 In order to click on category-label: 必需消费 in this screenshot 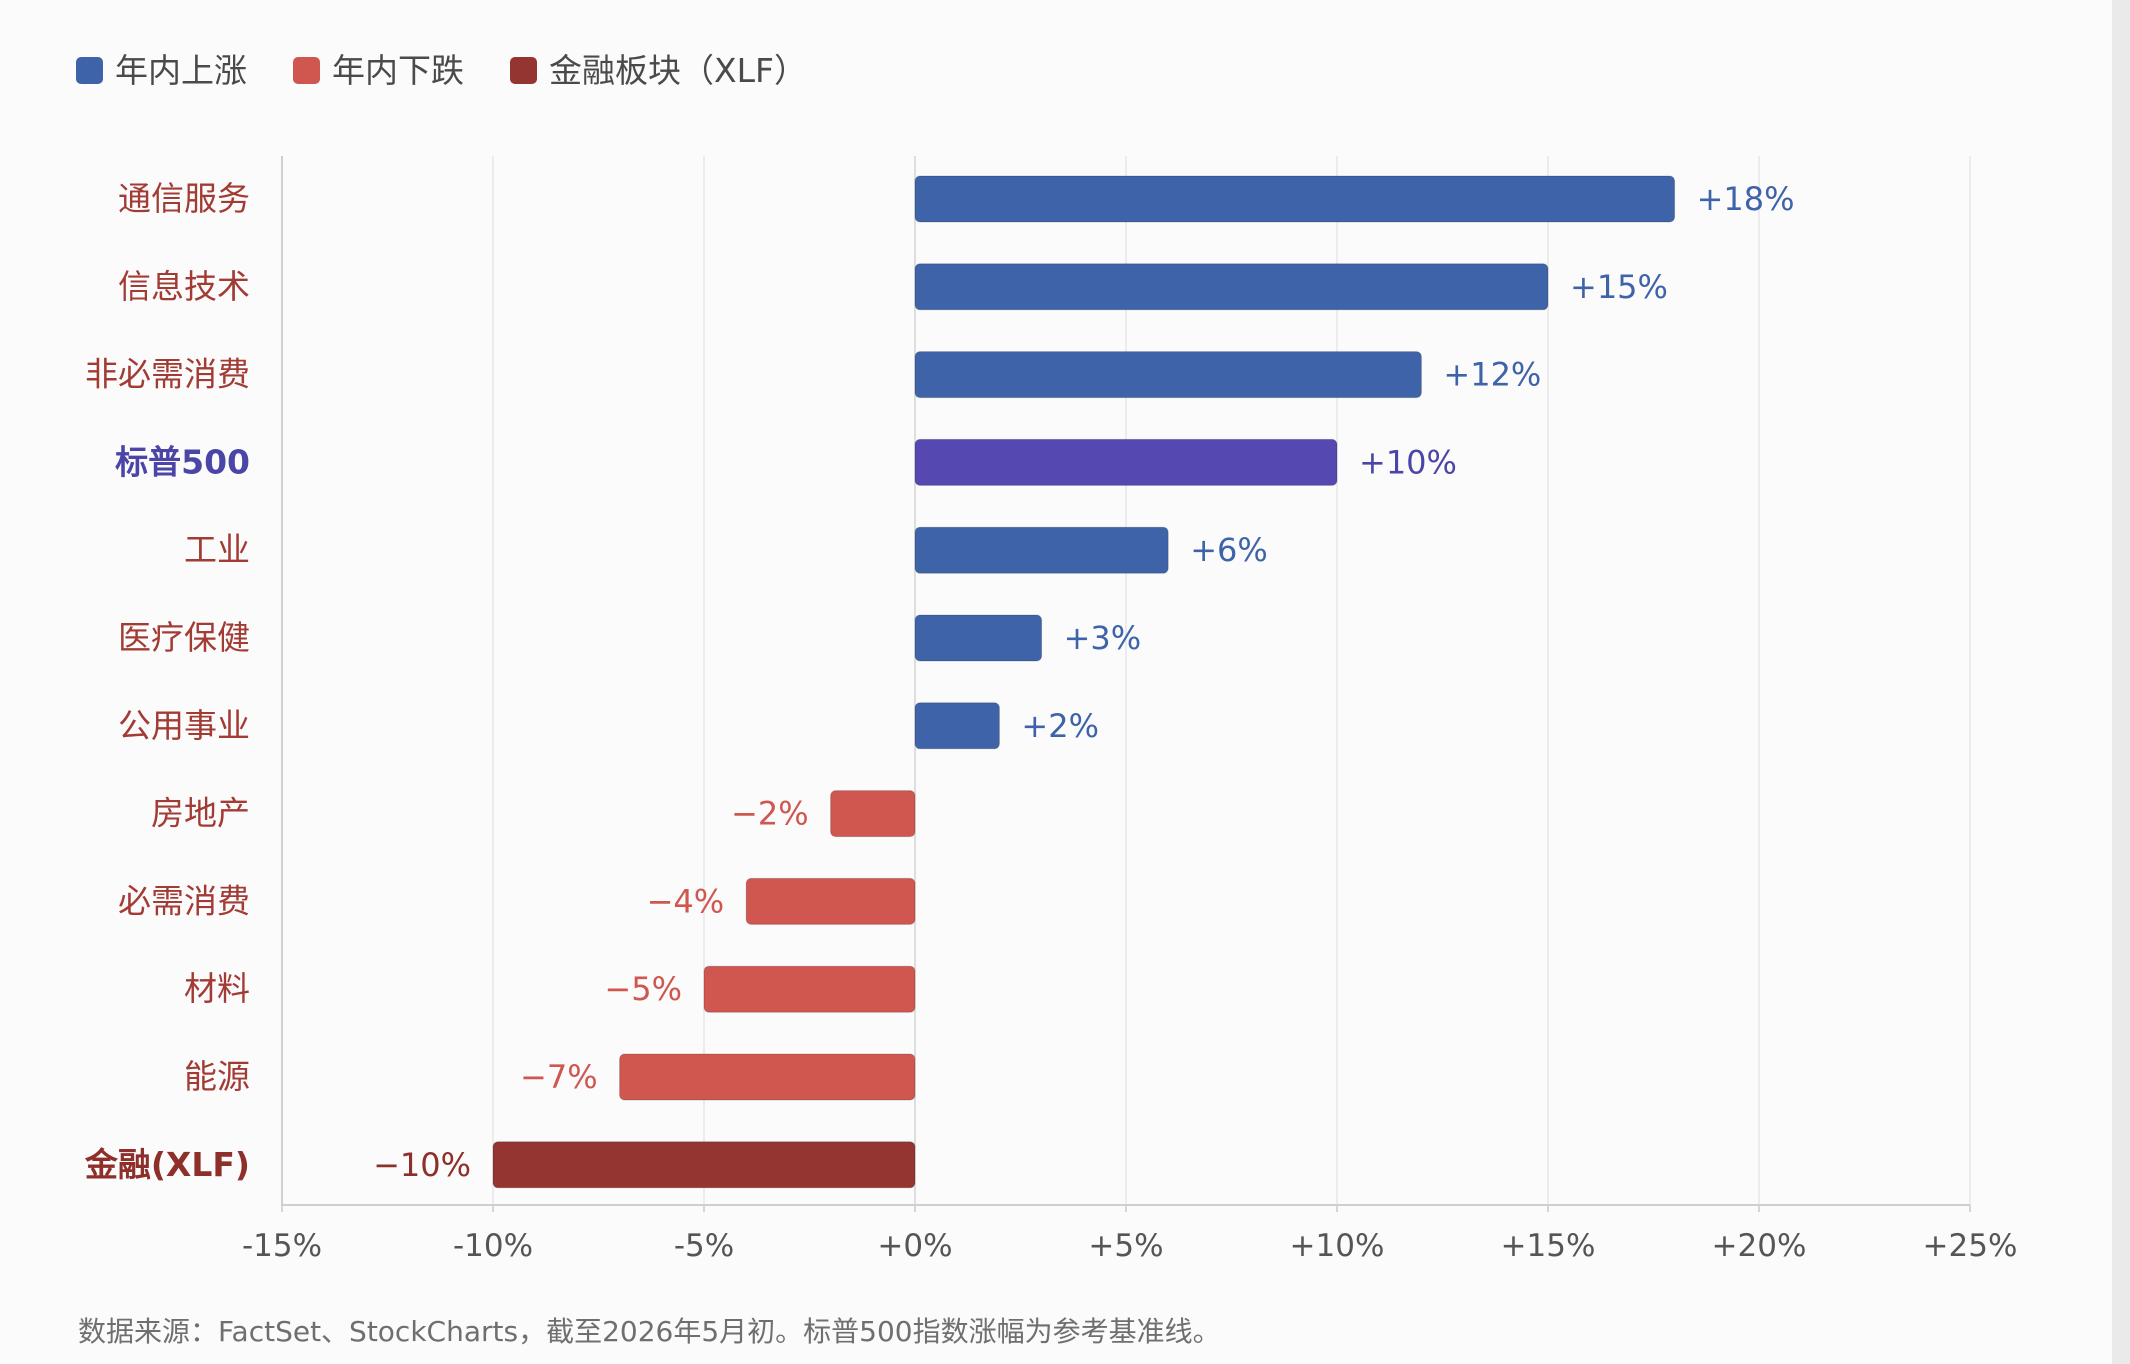, I will do `click(184, 900)`.